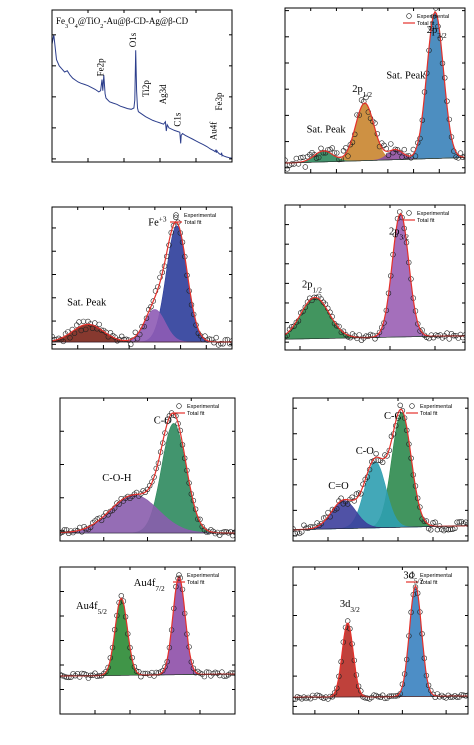  Describe the element at coordinates (163, 94) in the screenshot. I see `peak-annotation: Ag3d` at that location.